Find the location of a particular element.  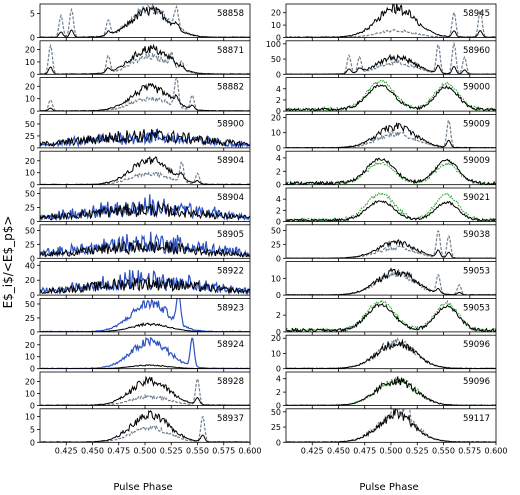

panel: 0 5 10 58937 is located at coordinates (138, 427).